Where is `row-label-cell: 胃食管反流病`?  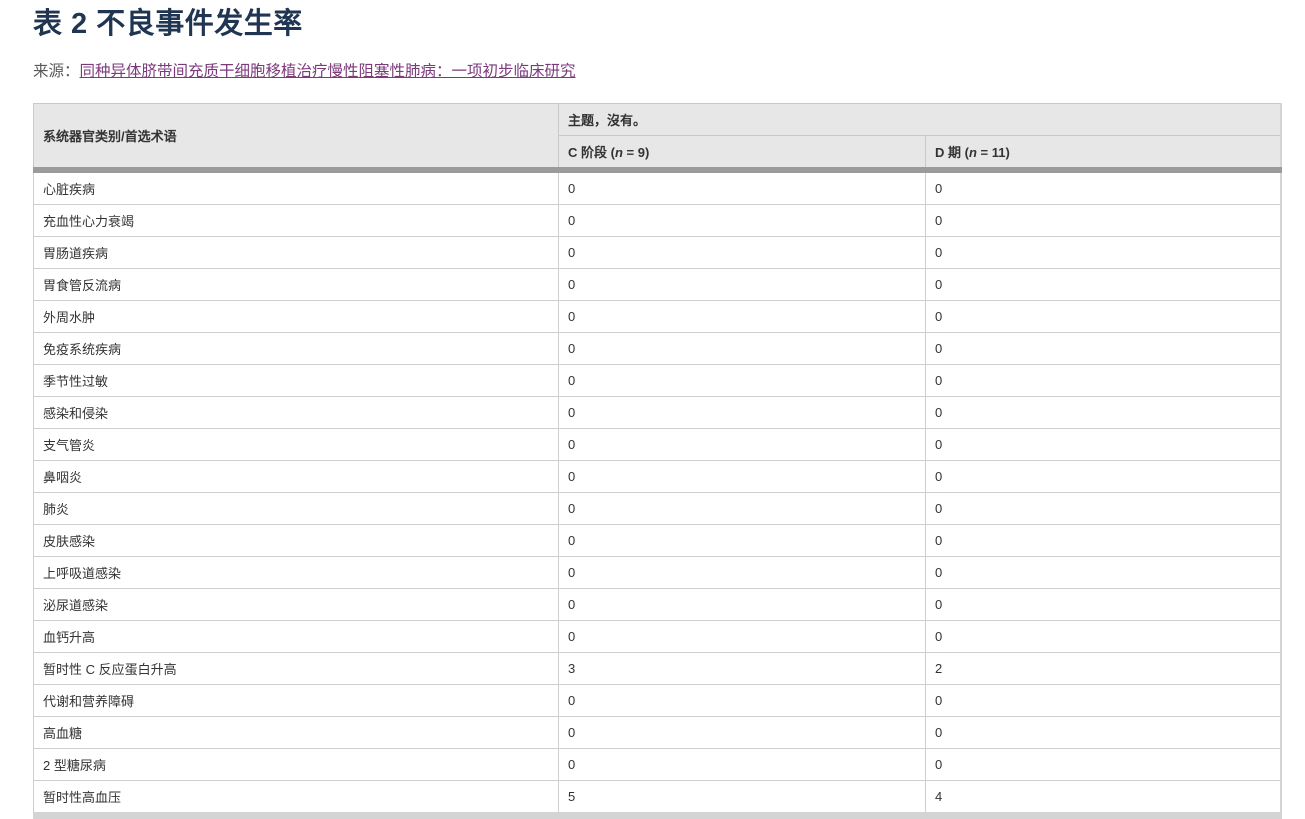
row-label-cell: 胃食管反流病 is located at coordinates (296, 285).